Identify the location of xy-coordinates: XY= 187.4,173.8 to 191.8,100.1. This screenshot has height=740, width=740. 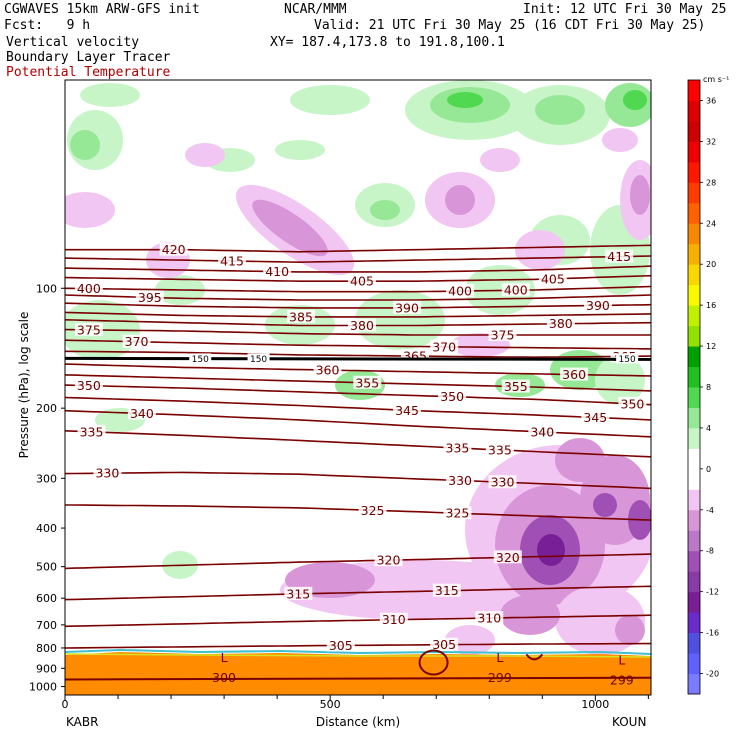
(387, 42).